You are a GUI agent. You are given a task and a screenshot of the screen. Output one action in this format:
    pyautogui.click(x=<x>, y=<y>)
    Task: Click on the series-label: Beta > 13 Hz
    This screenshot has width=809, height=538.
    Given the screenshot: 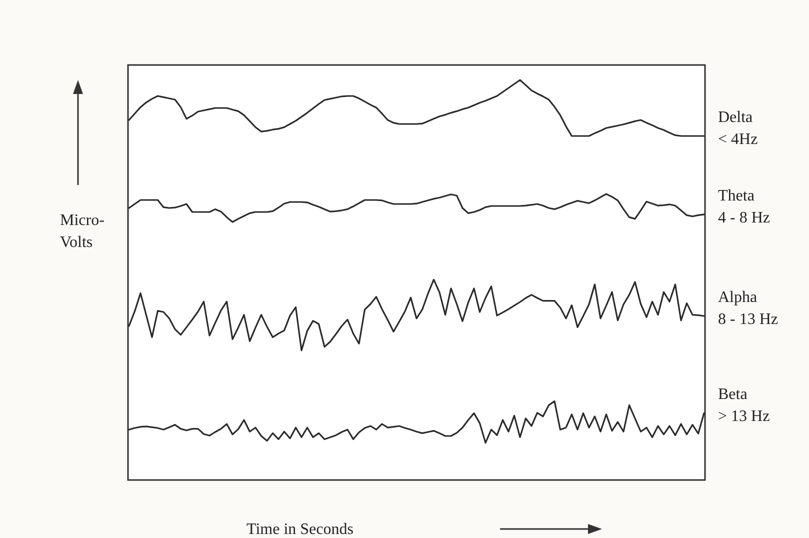 What is the action you would take?
    pyautogui.click(x=744, y=406)
    